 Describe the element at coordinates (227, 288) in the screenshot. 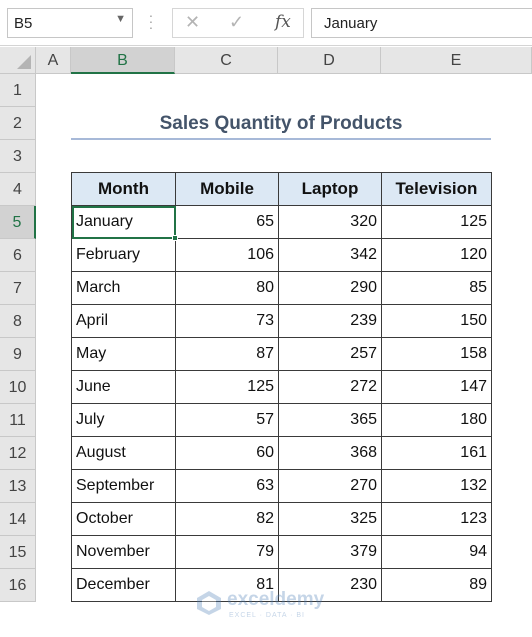

I see `quantity-cell: 80` at that location.